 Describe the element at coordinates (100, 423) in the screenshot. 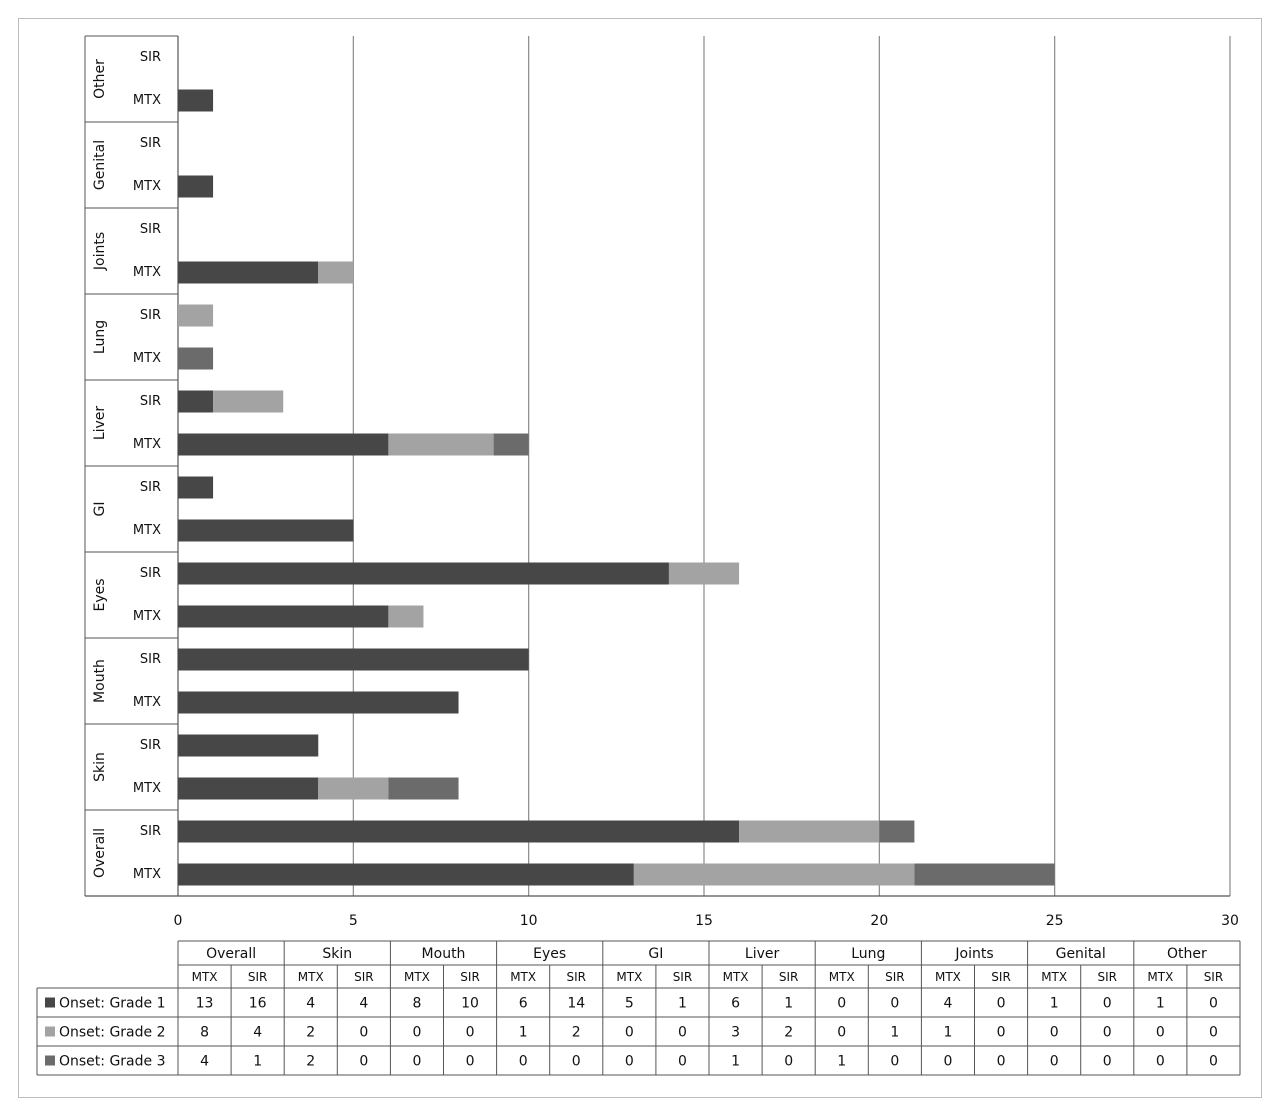

I see `group-label: Liver` at that location.